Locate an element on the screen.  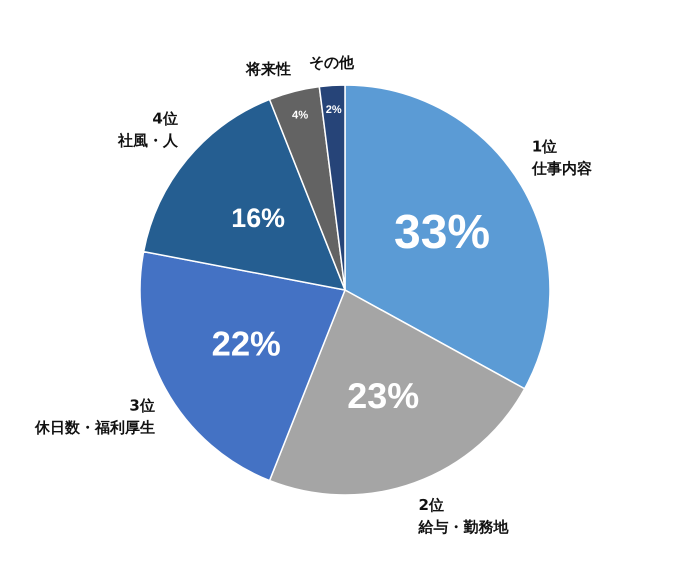
slice-label: 4位社風・人 is located at coordinates (147, 130).